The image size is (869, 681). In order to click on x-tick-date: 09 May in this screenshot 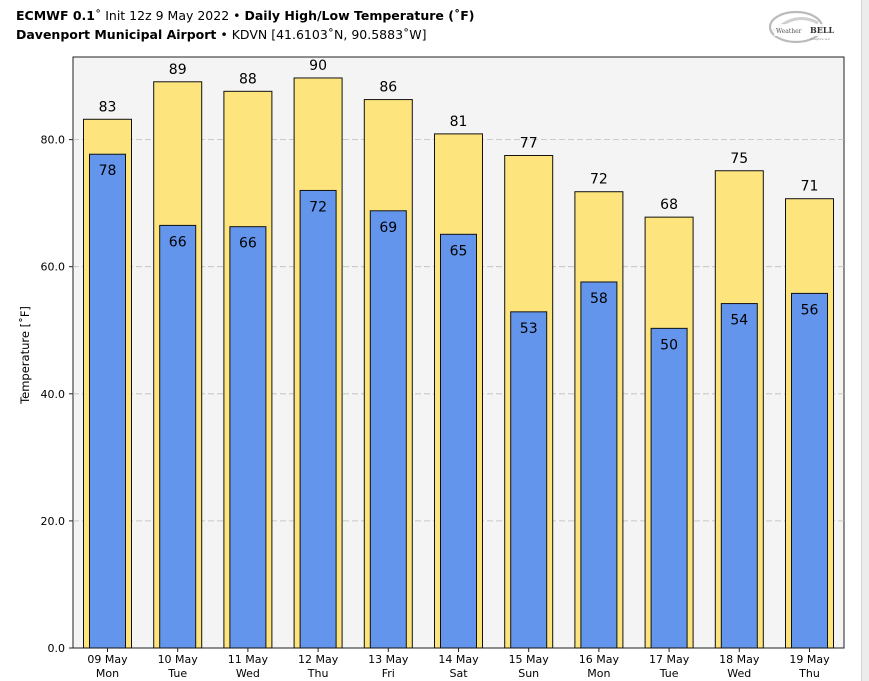, I will do `click(107, 659)`.